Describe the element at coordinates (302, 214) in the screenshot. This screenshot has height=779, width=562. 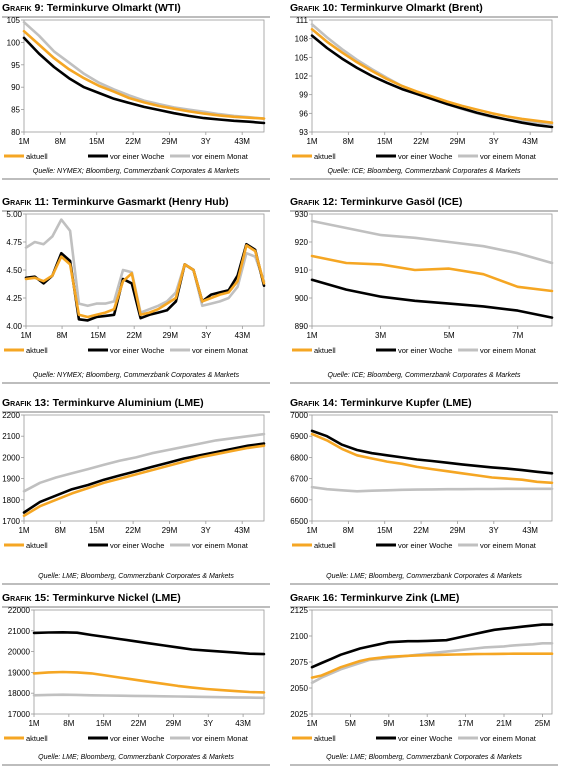
I see `y-tick-label: 930` at that location.